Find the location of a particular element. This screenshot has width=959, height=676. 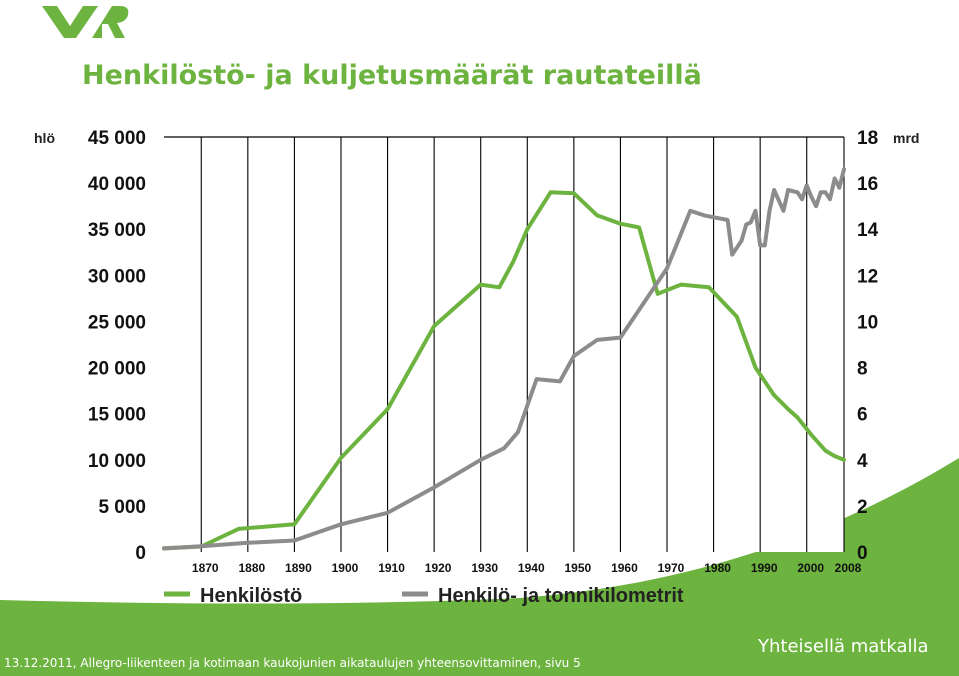

x-axis-tick-label: 1890 is located at coordinates (298, 568).